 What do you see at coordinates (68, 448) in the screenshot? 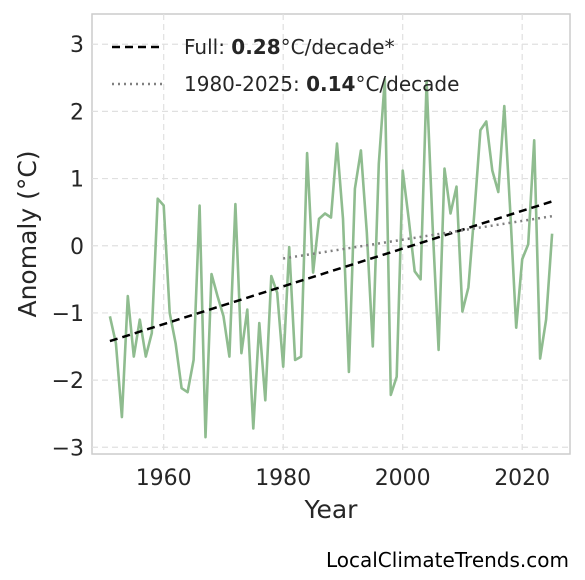
I see `y-tick-label: −3` at bounding box center [68, 448].